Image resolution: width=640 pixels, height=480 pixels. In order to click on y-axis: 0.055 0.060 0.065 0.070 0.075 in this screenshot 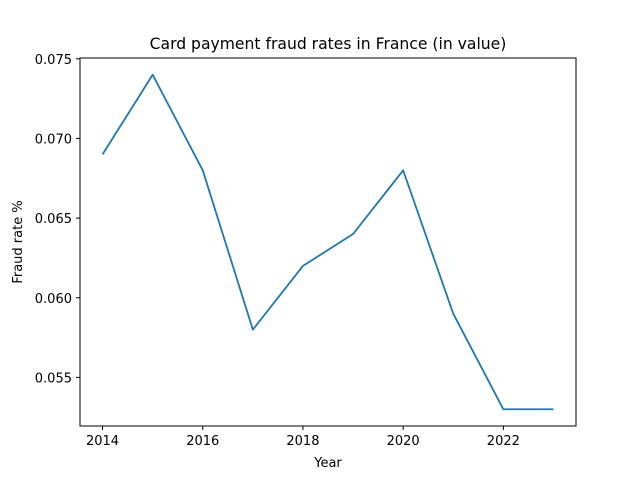, I will do `click(57, 219)`.